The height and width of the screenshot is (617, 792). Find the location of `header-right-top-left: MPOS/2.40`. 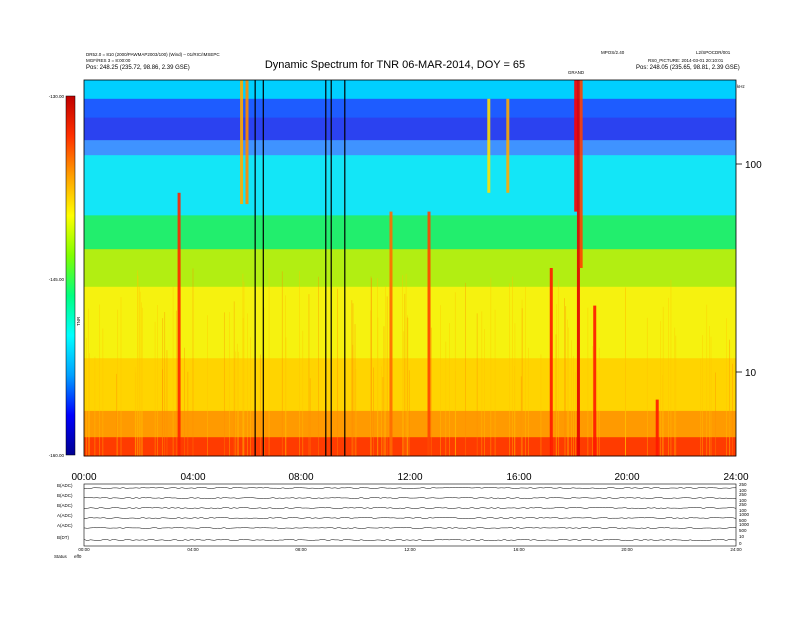

header-right-top-left: MPOS/2.40 is located at coordinates (613, 52).